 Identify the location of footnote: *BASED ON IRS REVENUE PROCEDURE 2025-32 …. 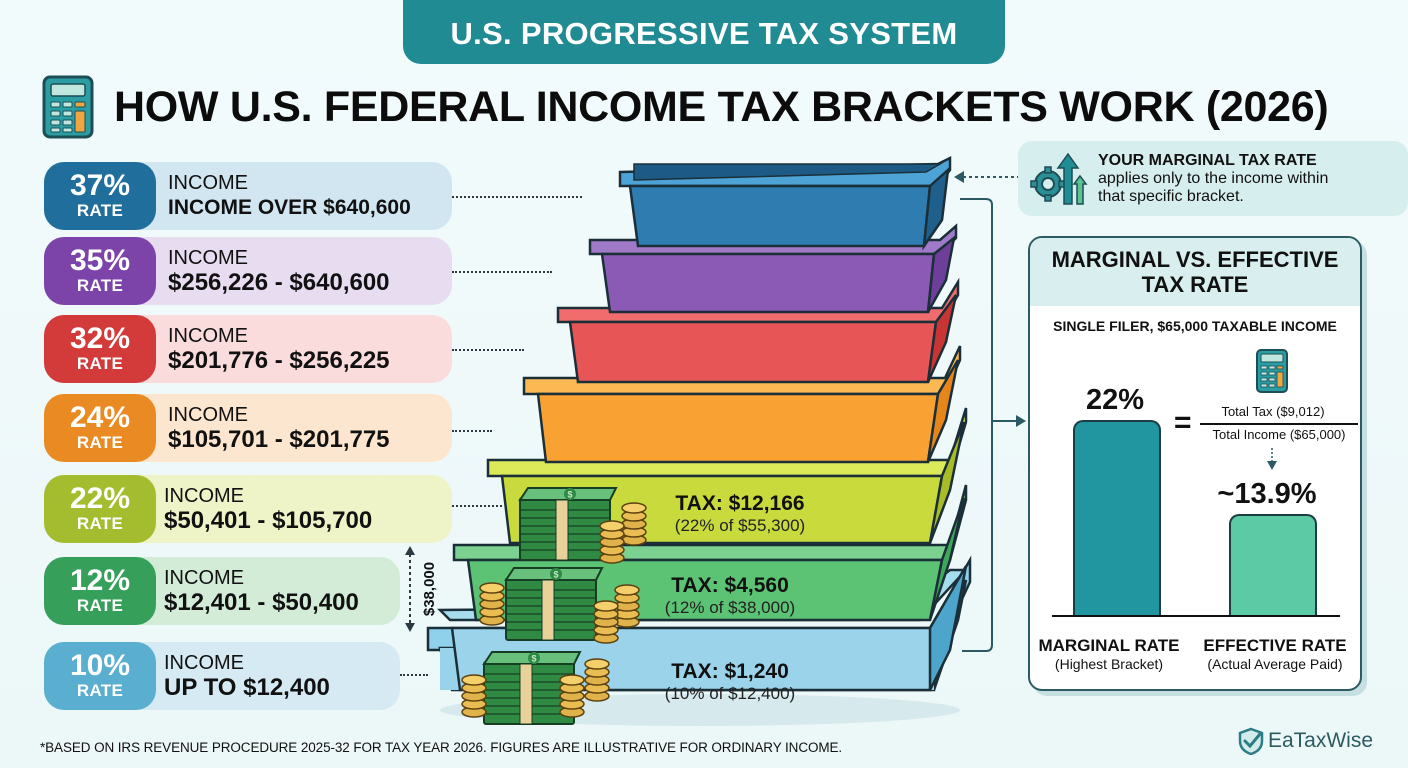
(441, 747).